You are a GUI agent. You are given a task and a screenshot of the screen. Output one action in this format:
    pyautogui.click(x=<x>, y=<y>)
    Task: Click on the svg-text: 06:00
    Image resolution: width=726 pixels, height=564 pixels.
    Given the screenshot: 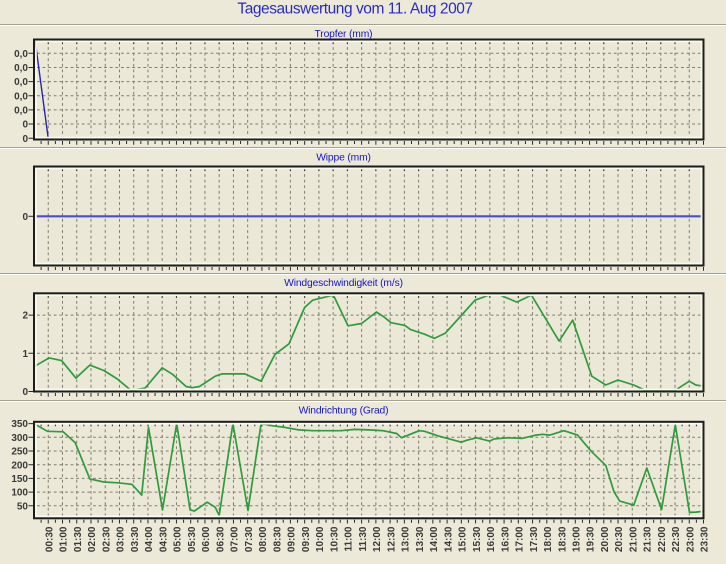 What is the action you would take?
    pyautogui.click(x=206, y=539)
    